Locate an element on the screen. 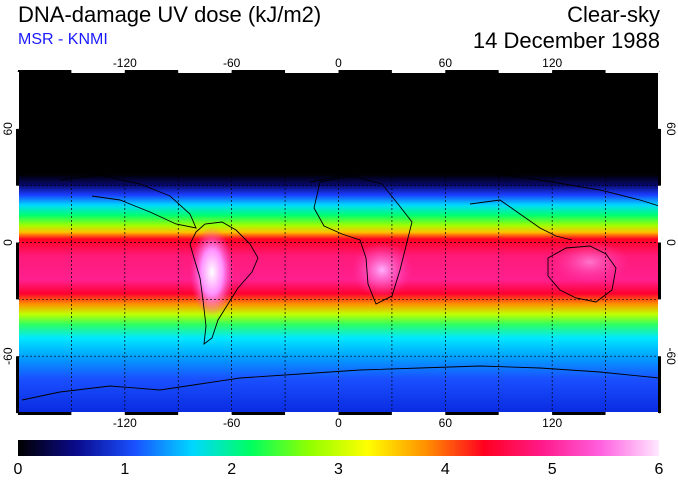 Image resolution: width=678 pixels, height=480 pixels. lon-tick-label-top: 0 is located at coordinates (338, 63).